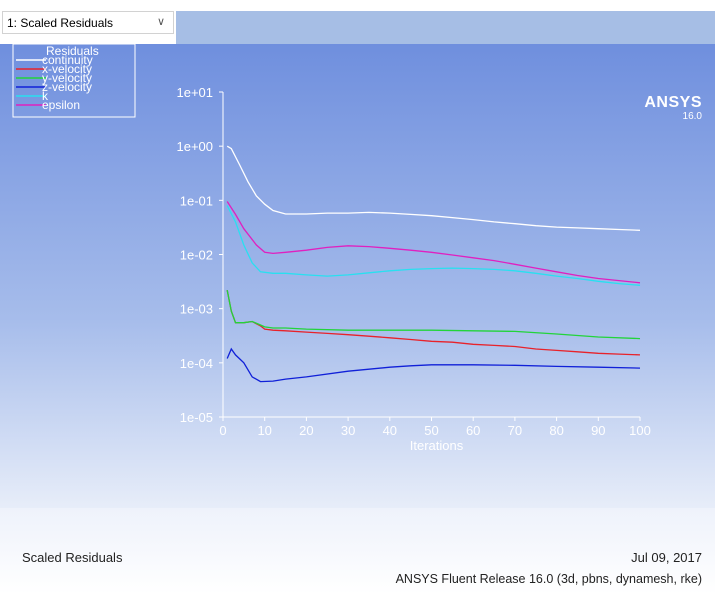 Image resolution: width=715 pixels, height=594 pixels. I want to click on window-toolbar: 1: Scaled Residuals ∨, so click(357, 22).